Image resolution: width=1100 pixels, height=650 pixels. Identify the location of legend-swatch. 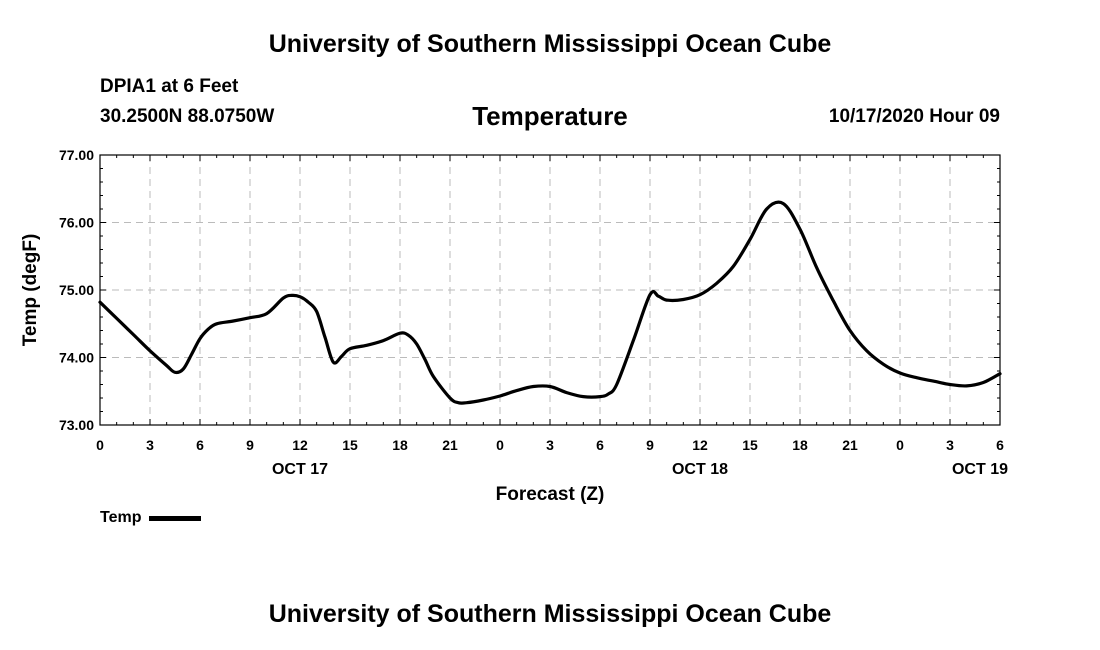
(175, 518).